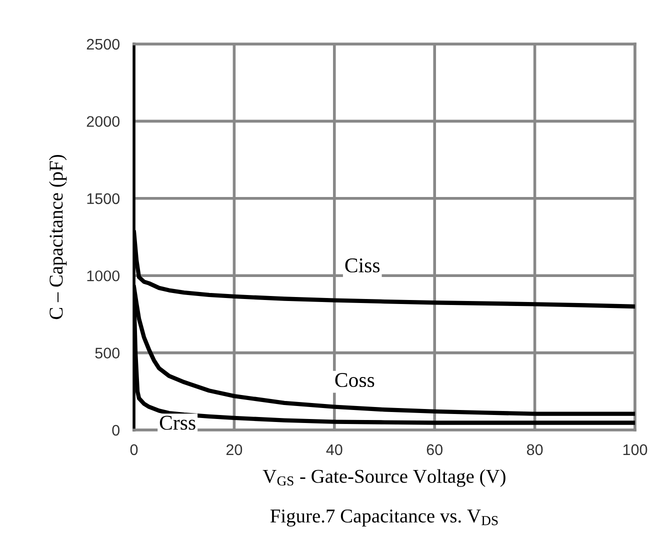 The height and width of the screenshot is (556, 663). Describe the element at coordinates (362, 265) in the screenshot. I see `series-label: Ciss` at that location.